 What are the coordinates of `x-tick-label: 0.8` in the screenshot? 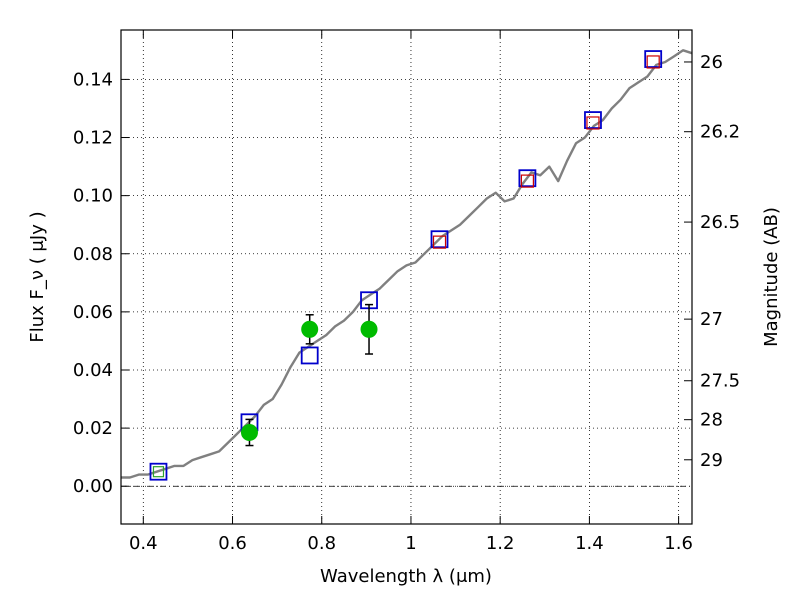 It's located at (321, 543).